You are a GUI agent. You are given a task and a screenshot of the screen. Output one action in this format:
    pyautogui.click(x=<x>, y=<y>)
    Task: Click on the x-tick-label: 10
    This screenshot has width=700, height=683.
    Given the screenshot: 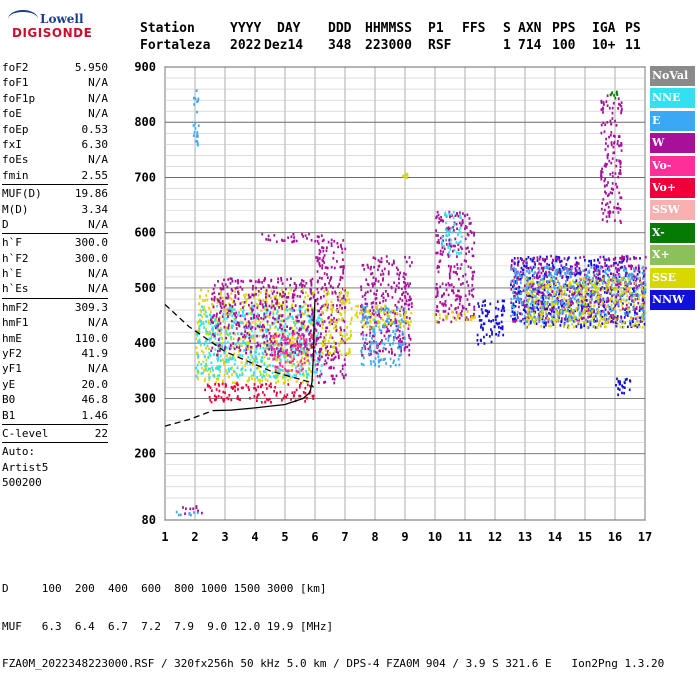 What is the action you would take?
    pyautogui.click(x=435, y=537)
    